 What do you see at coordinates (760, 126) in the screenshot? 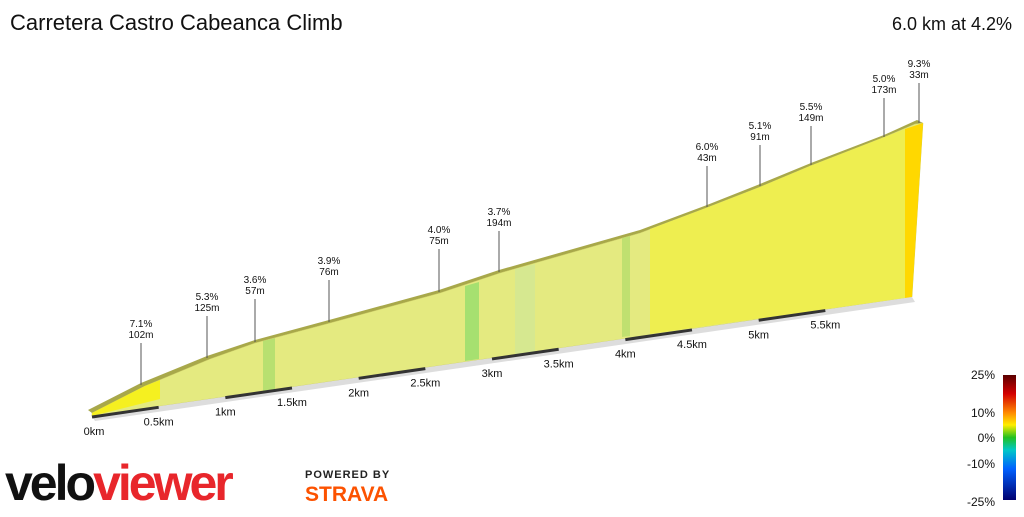
I see `segment-grade: 5.1%` at bounding box center [760, 126].